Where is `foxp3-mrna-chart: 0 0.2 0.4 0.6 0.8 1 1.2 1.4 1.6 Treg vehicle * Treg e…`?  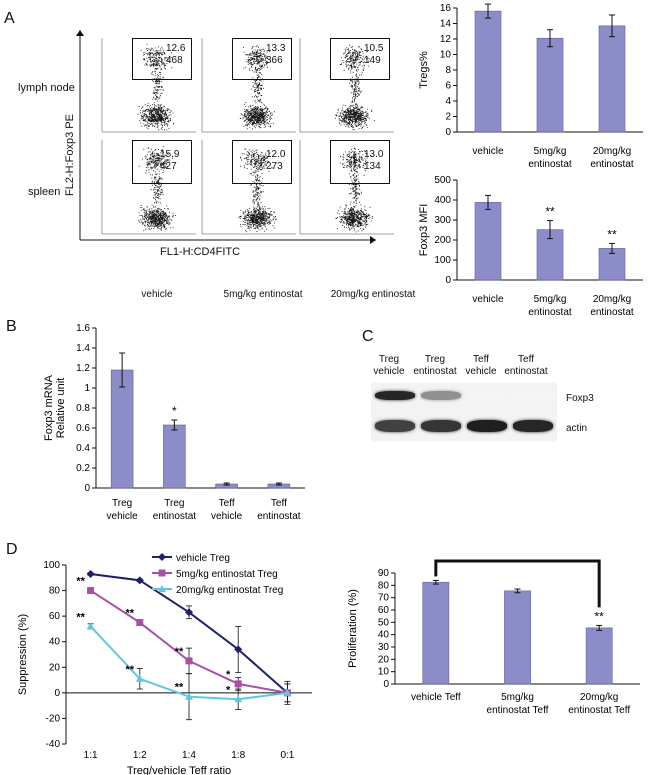 foxp3-mrna-chart: 0 0.2 0.4 0.6 0.8 1 1.2 1.4 1.6 Treg vehicle * Treg e… is located at coordinates (174, 422).